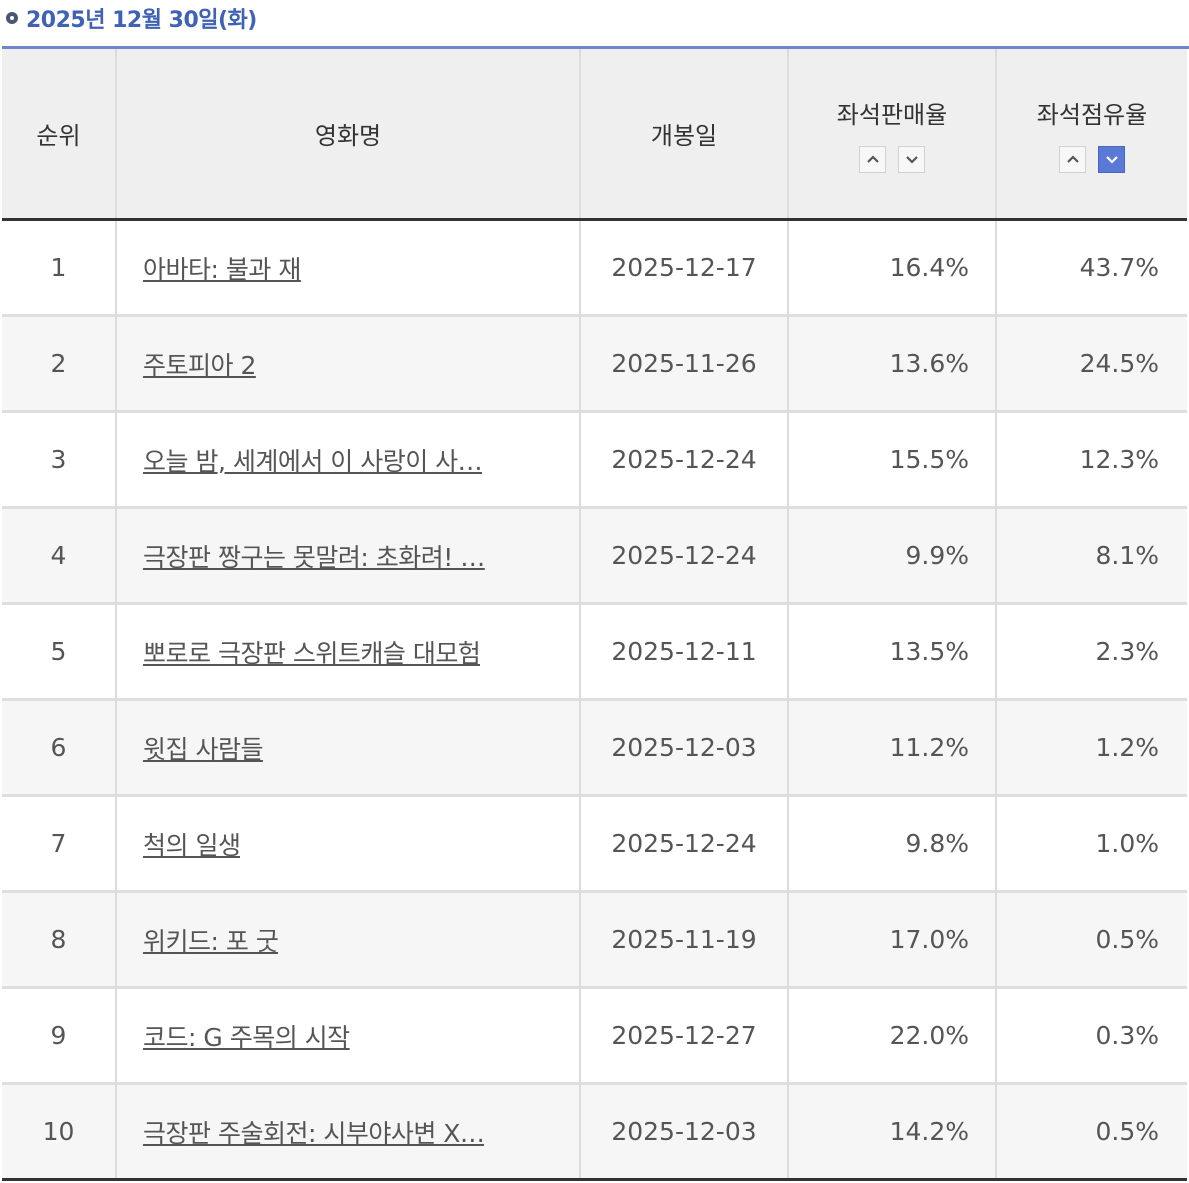  What do you see at coordinates (59, 844) in the screenshot?
I see `rank-cell: 7` at bounding box center [59, 844].